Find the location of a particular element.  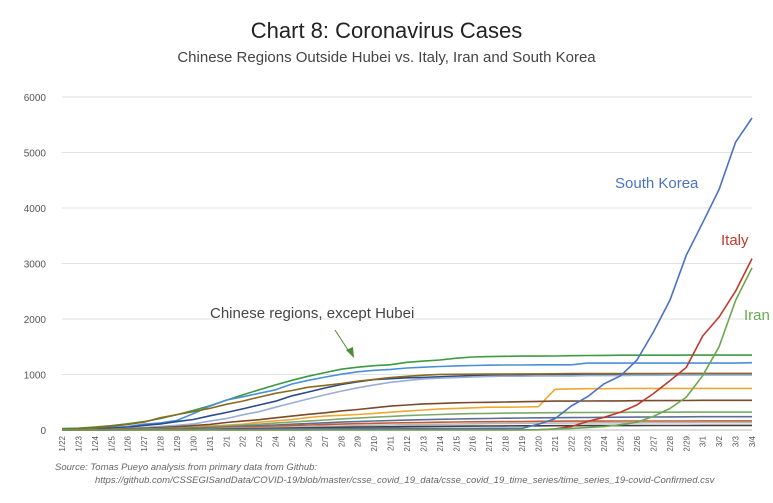

x-tick-label: 2/29 is located at coordinates (686, 443).